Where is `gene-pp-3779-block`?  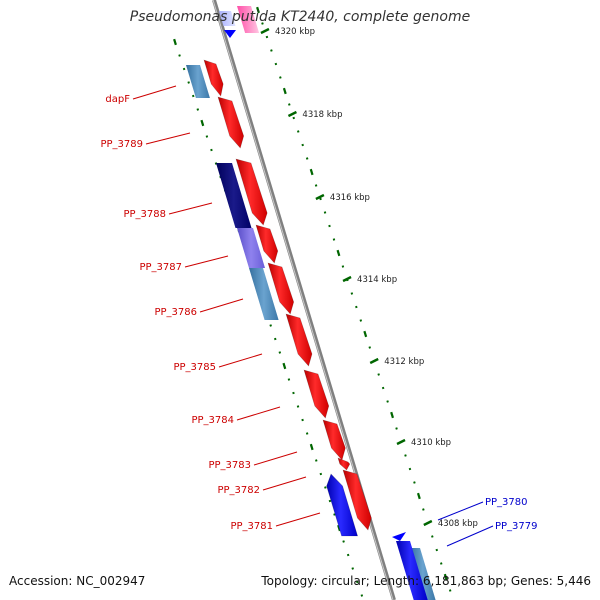
gene-pp-3779-block is located at coordinates (412, 570).